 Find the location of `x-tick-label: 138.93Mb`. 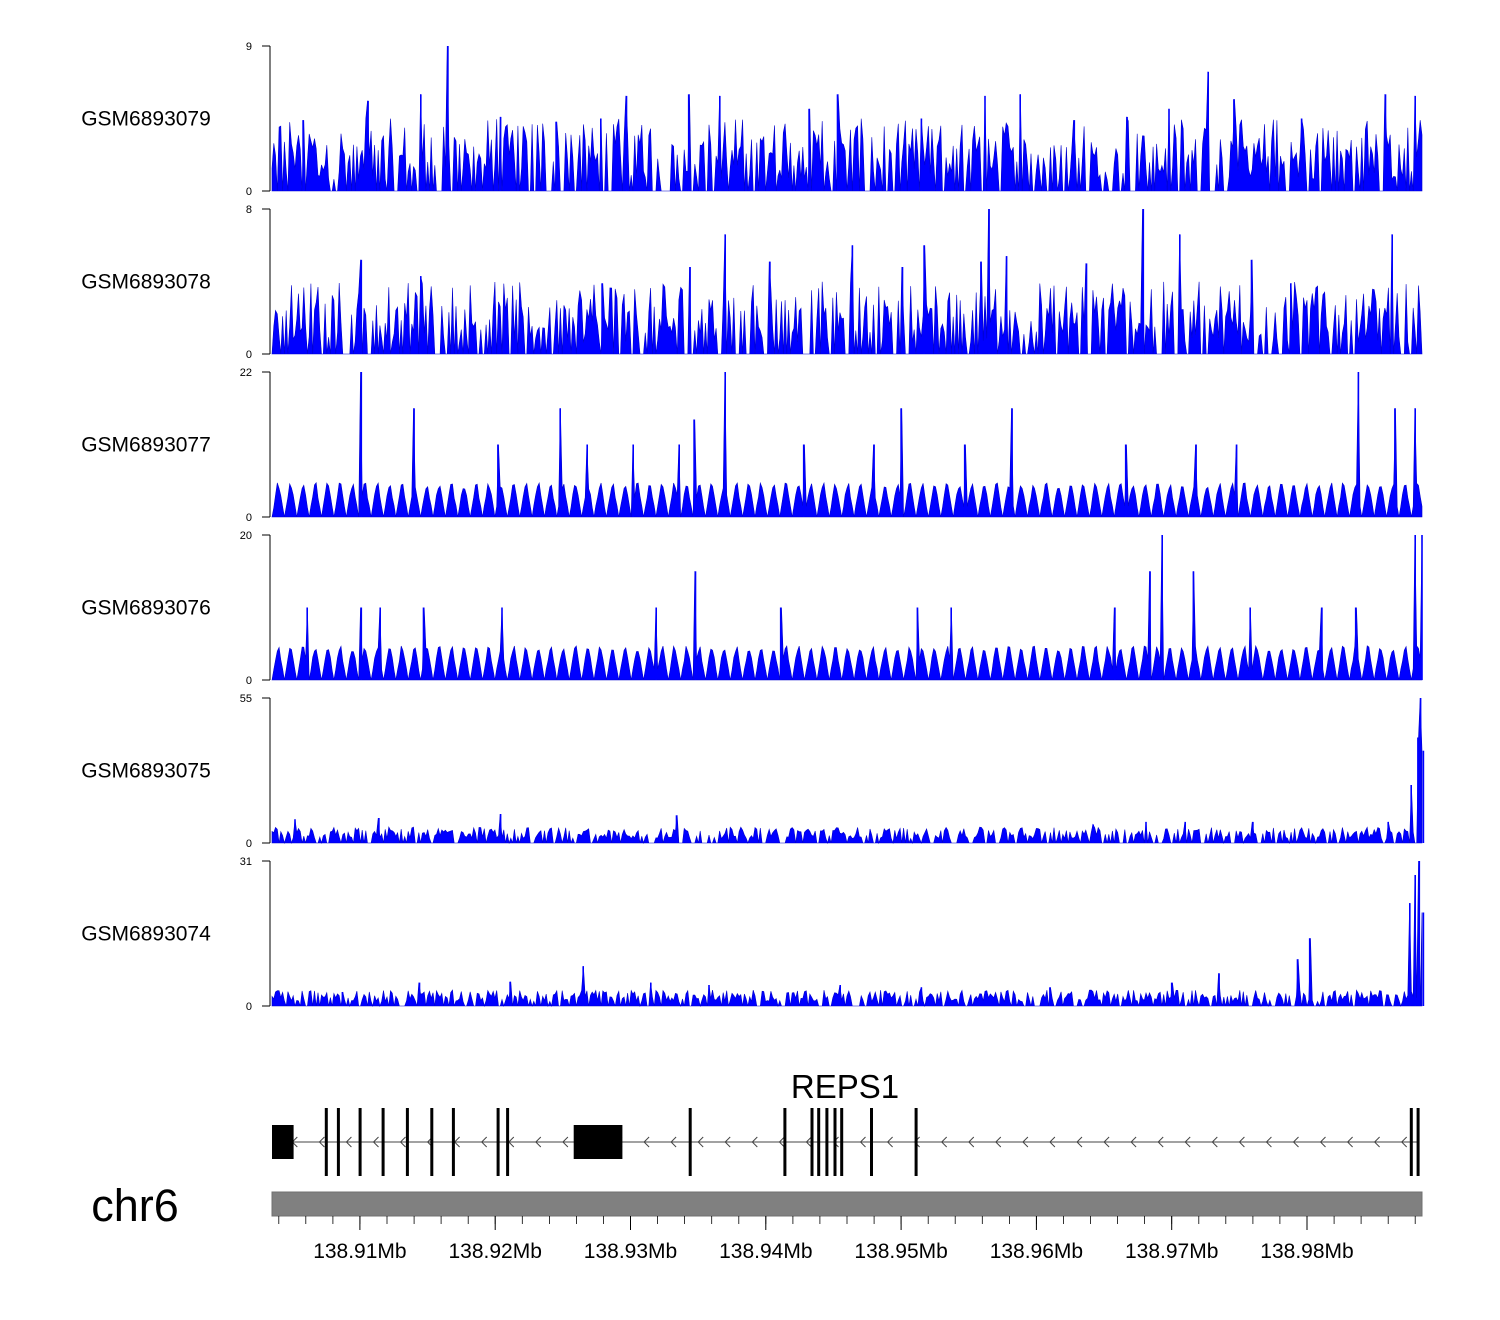

x-tick-label: 138.93Mb is located at coordinates (630, 1251).